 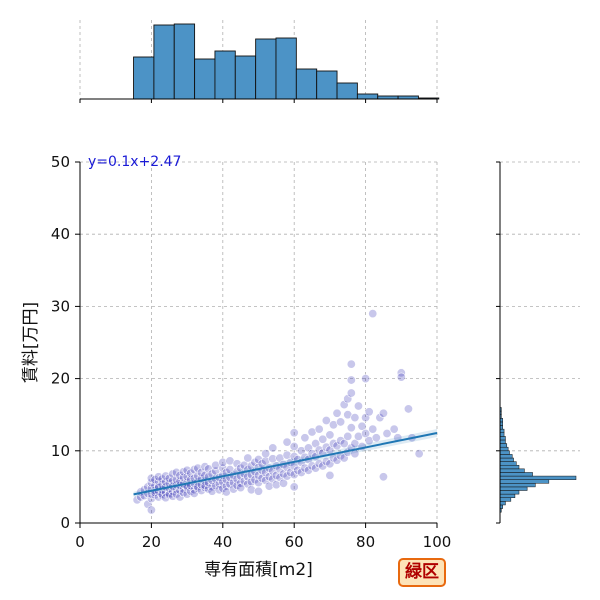 I want to click on y-tick-label: 40, so click(x=60, y=234).